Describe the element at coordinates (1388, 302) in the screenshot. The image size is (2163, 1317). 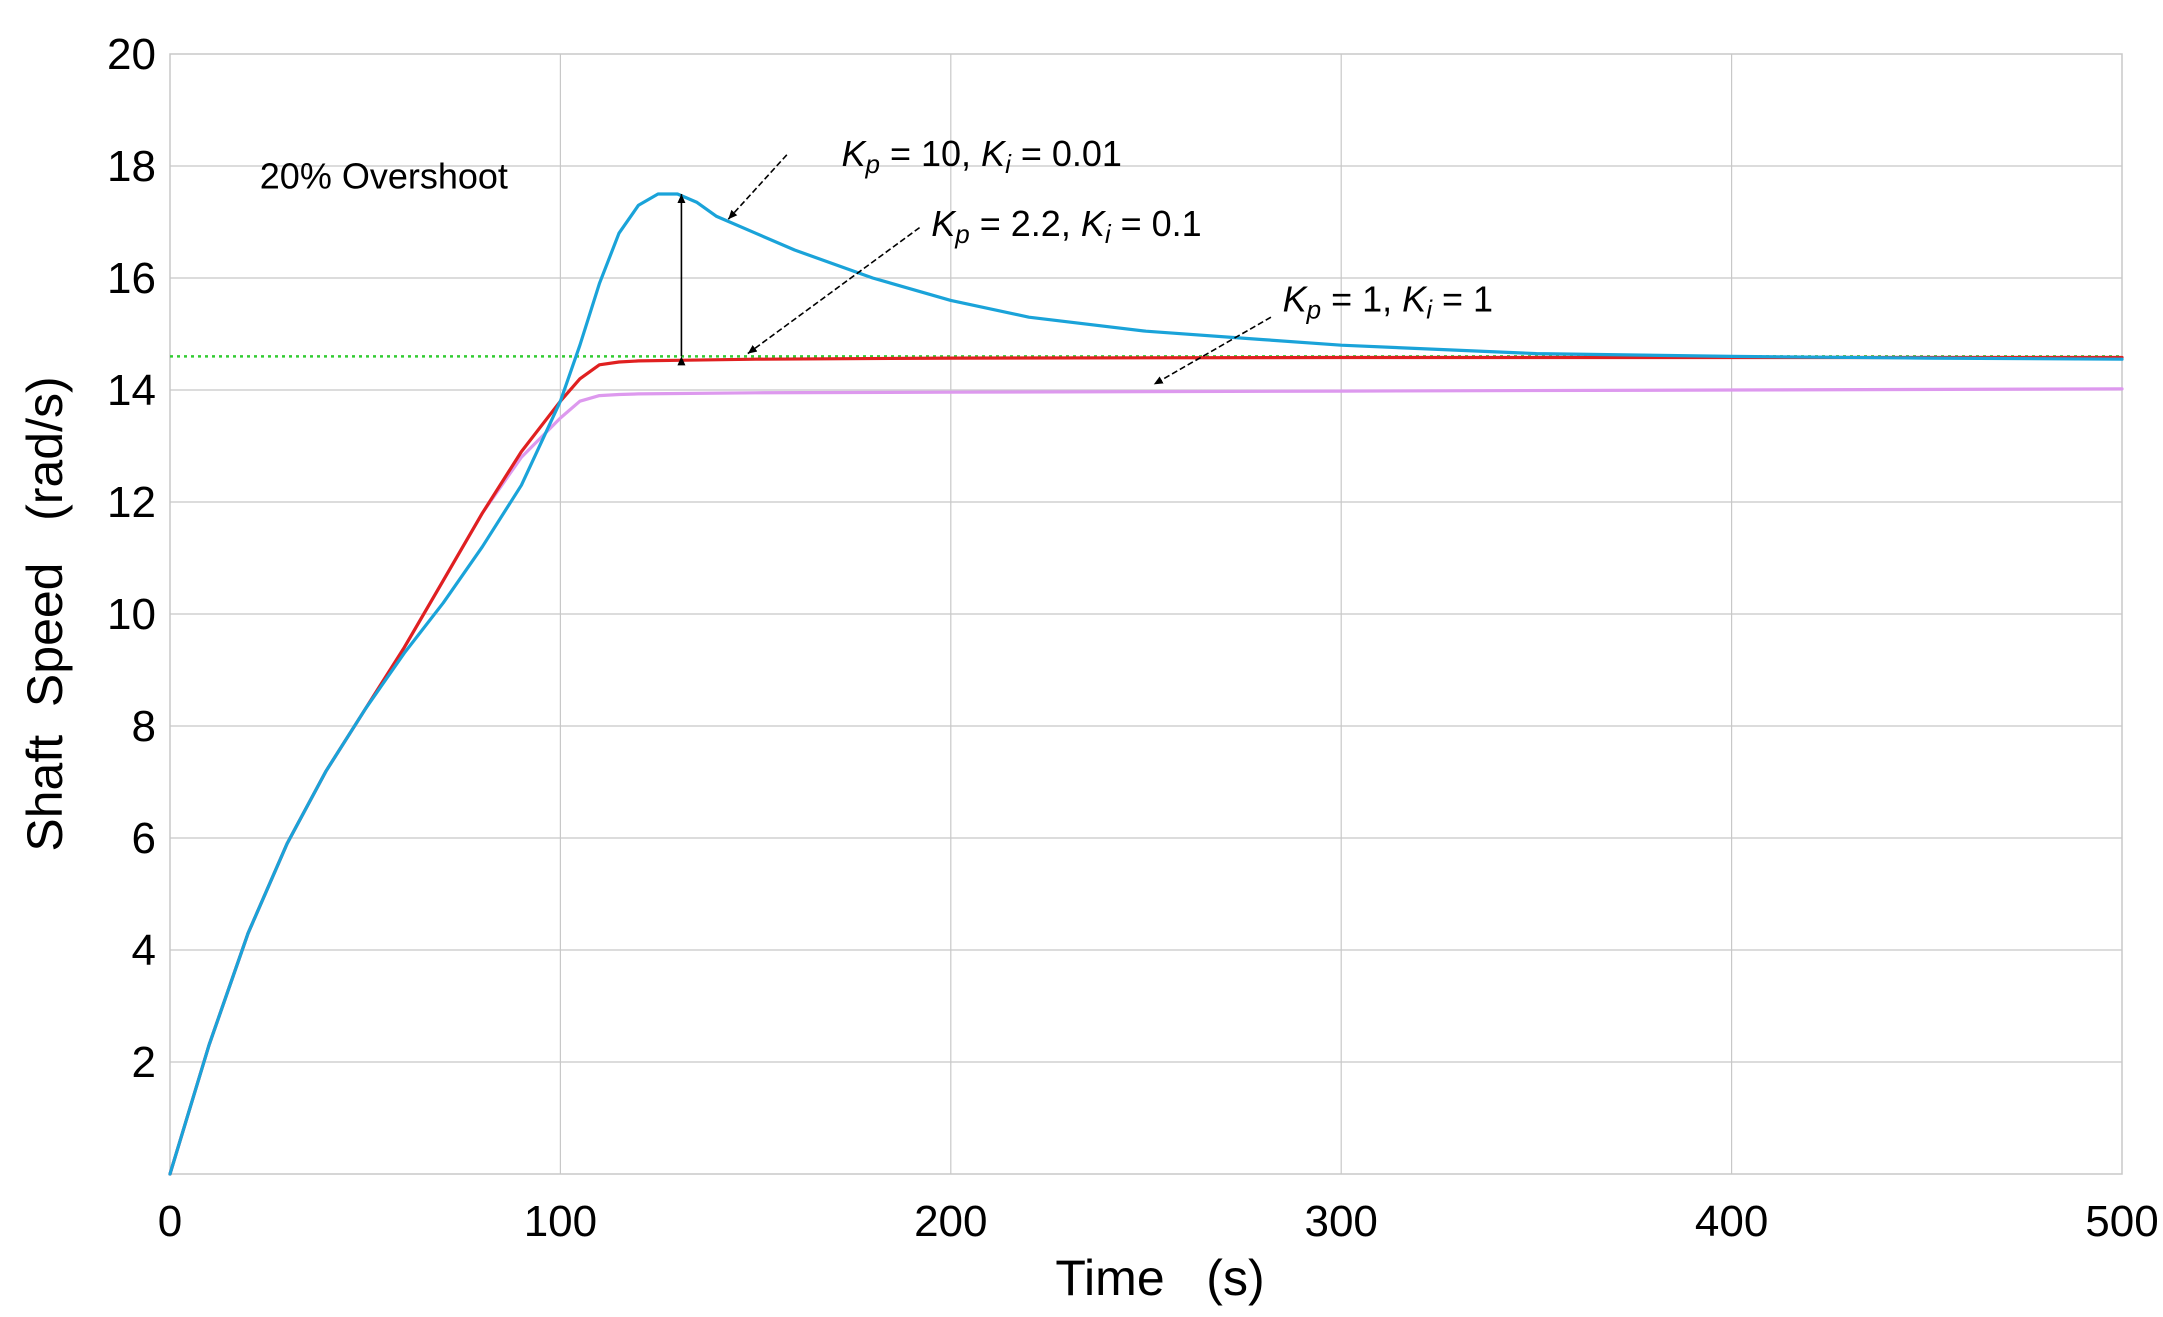
I see `annotation-kp1: Kp = 1, Ki = 1` at that location.